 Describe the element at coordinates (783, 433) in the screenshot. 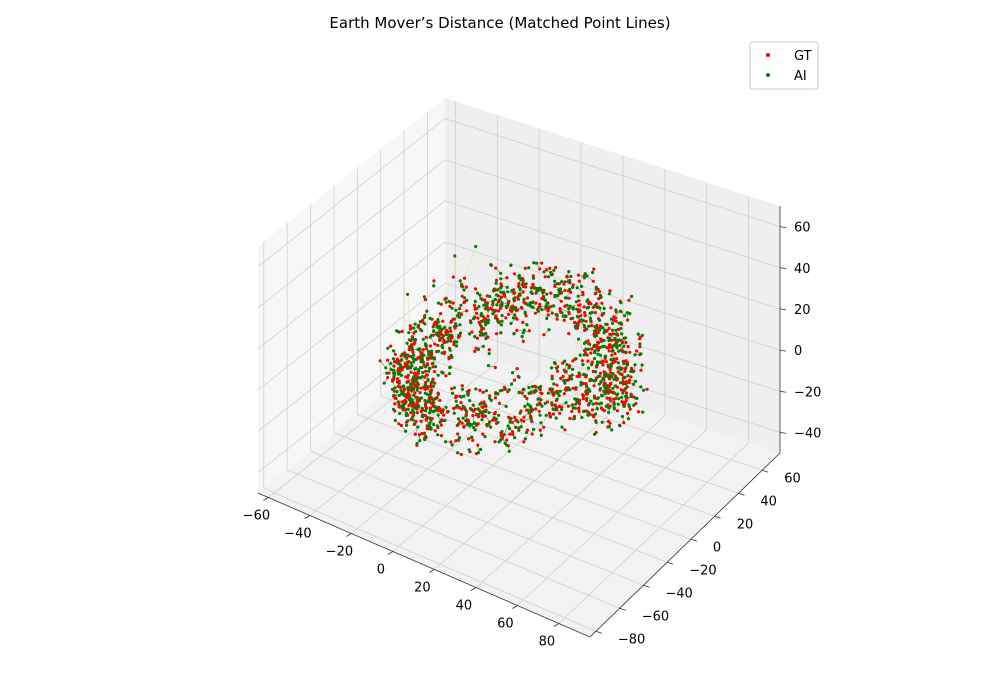

I see `tick-z--40` at that location.